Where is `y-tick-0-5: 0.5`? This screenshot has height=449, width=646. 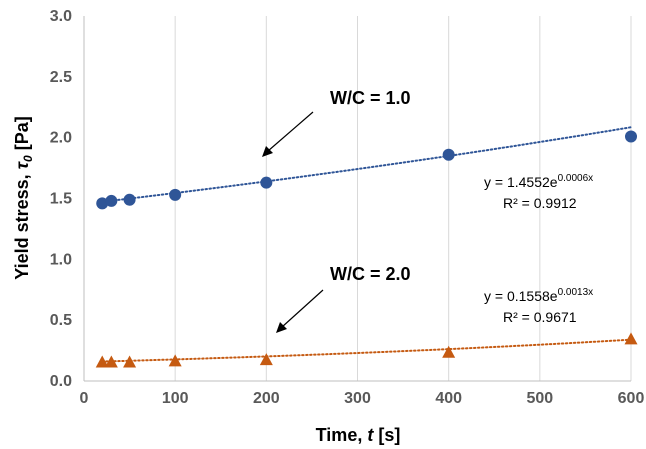
y-tick-0-5: 0.5 is located at coordinates (61, 320).